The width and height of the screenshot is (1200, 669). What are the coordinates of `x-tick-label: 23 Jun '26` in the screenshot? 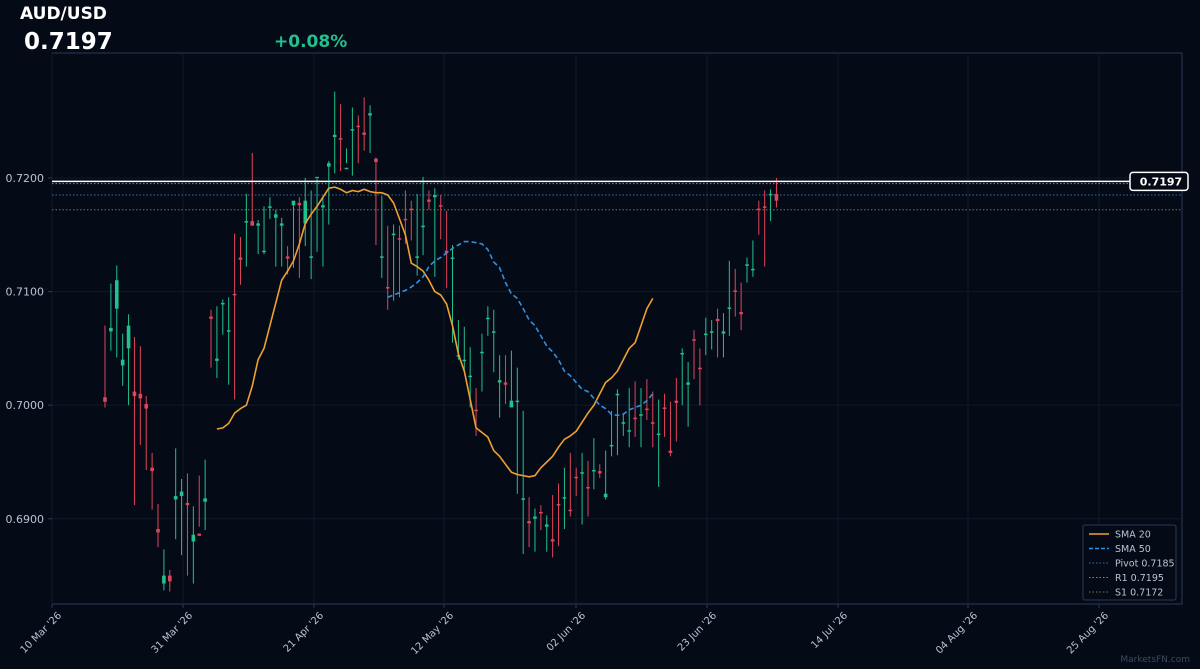 It's located at (697, 631).